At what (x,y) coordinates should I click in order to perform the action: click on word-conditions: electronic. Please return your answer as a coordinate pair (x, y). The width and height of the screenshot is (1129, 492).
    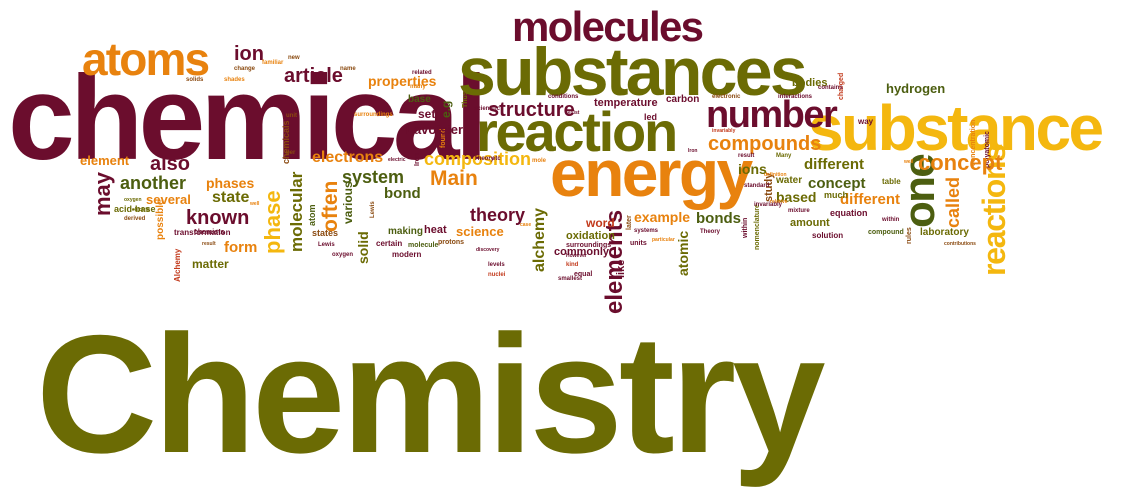
    Looking at the image, I should click on (726, 97).